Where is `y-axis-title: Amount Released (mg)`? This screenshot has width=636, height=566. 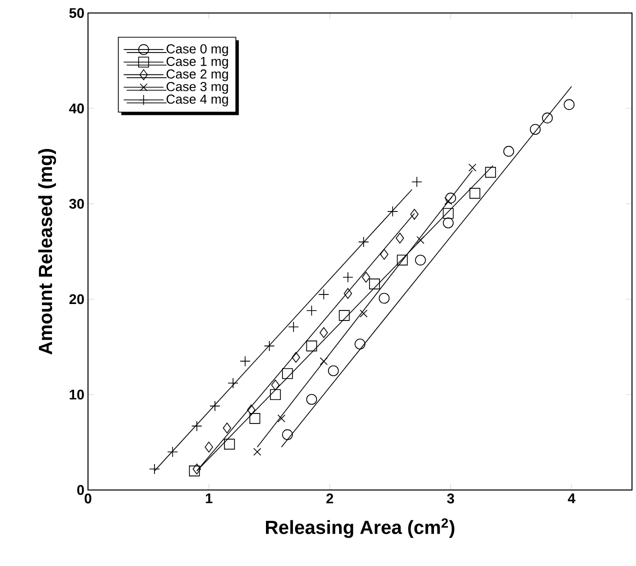
y-axis-title: Amount Released (mg) is located at coordinates (47, 251).